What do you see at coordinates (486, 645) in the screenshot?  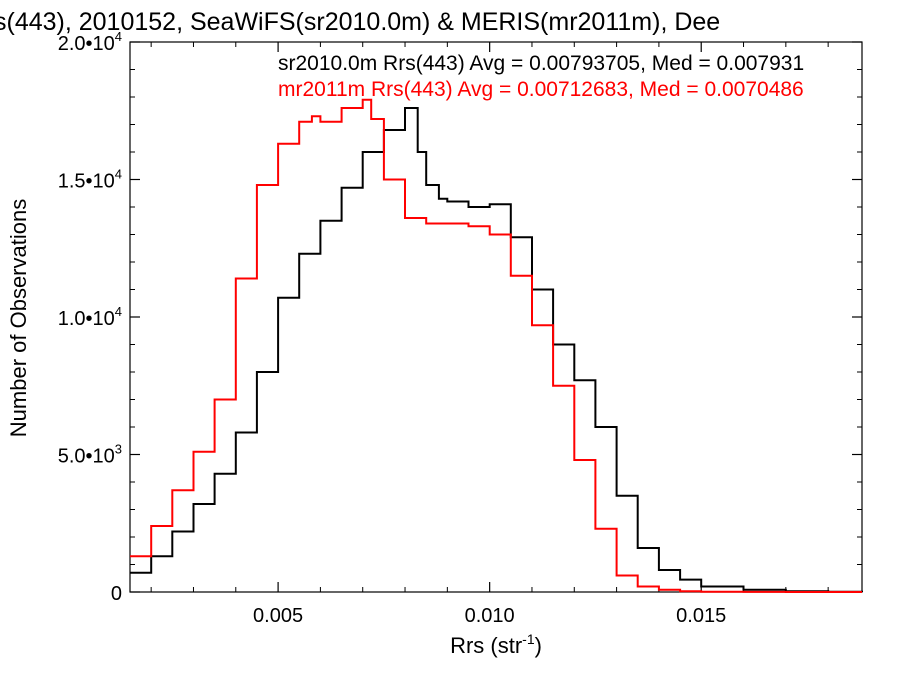 I see `x-axis-label-main: Rrs (str` at bounding box center [486, 645].